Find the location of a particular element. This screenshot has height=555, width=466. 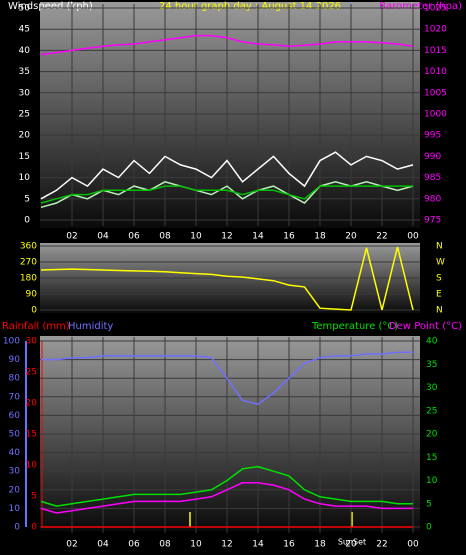

y-tick-label: S is located at coordinates (439, 279).